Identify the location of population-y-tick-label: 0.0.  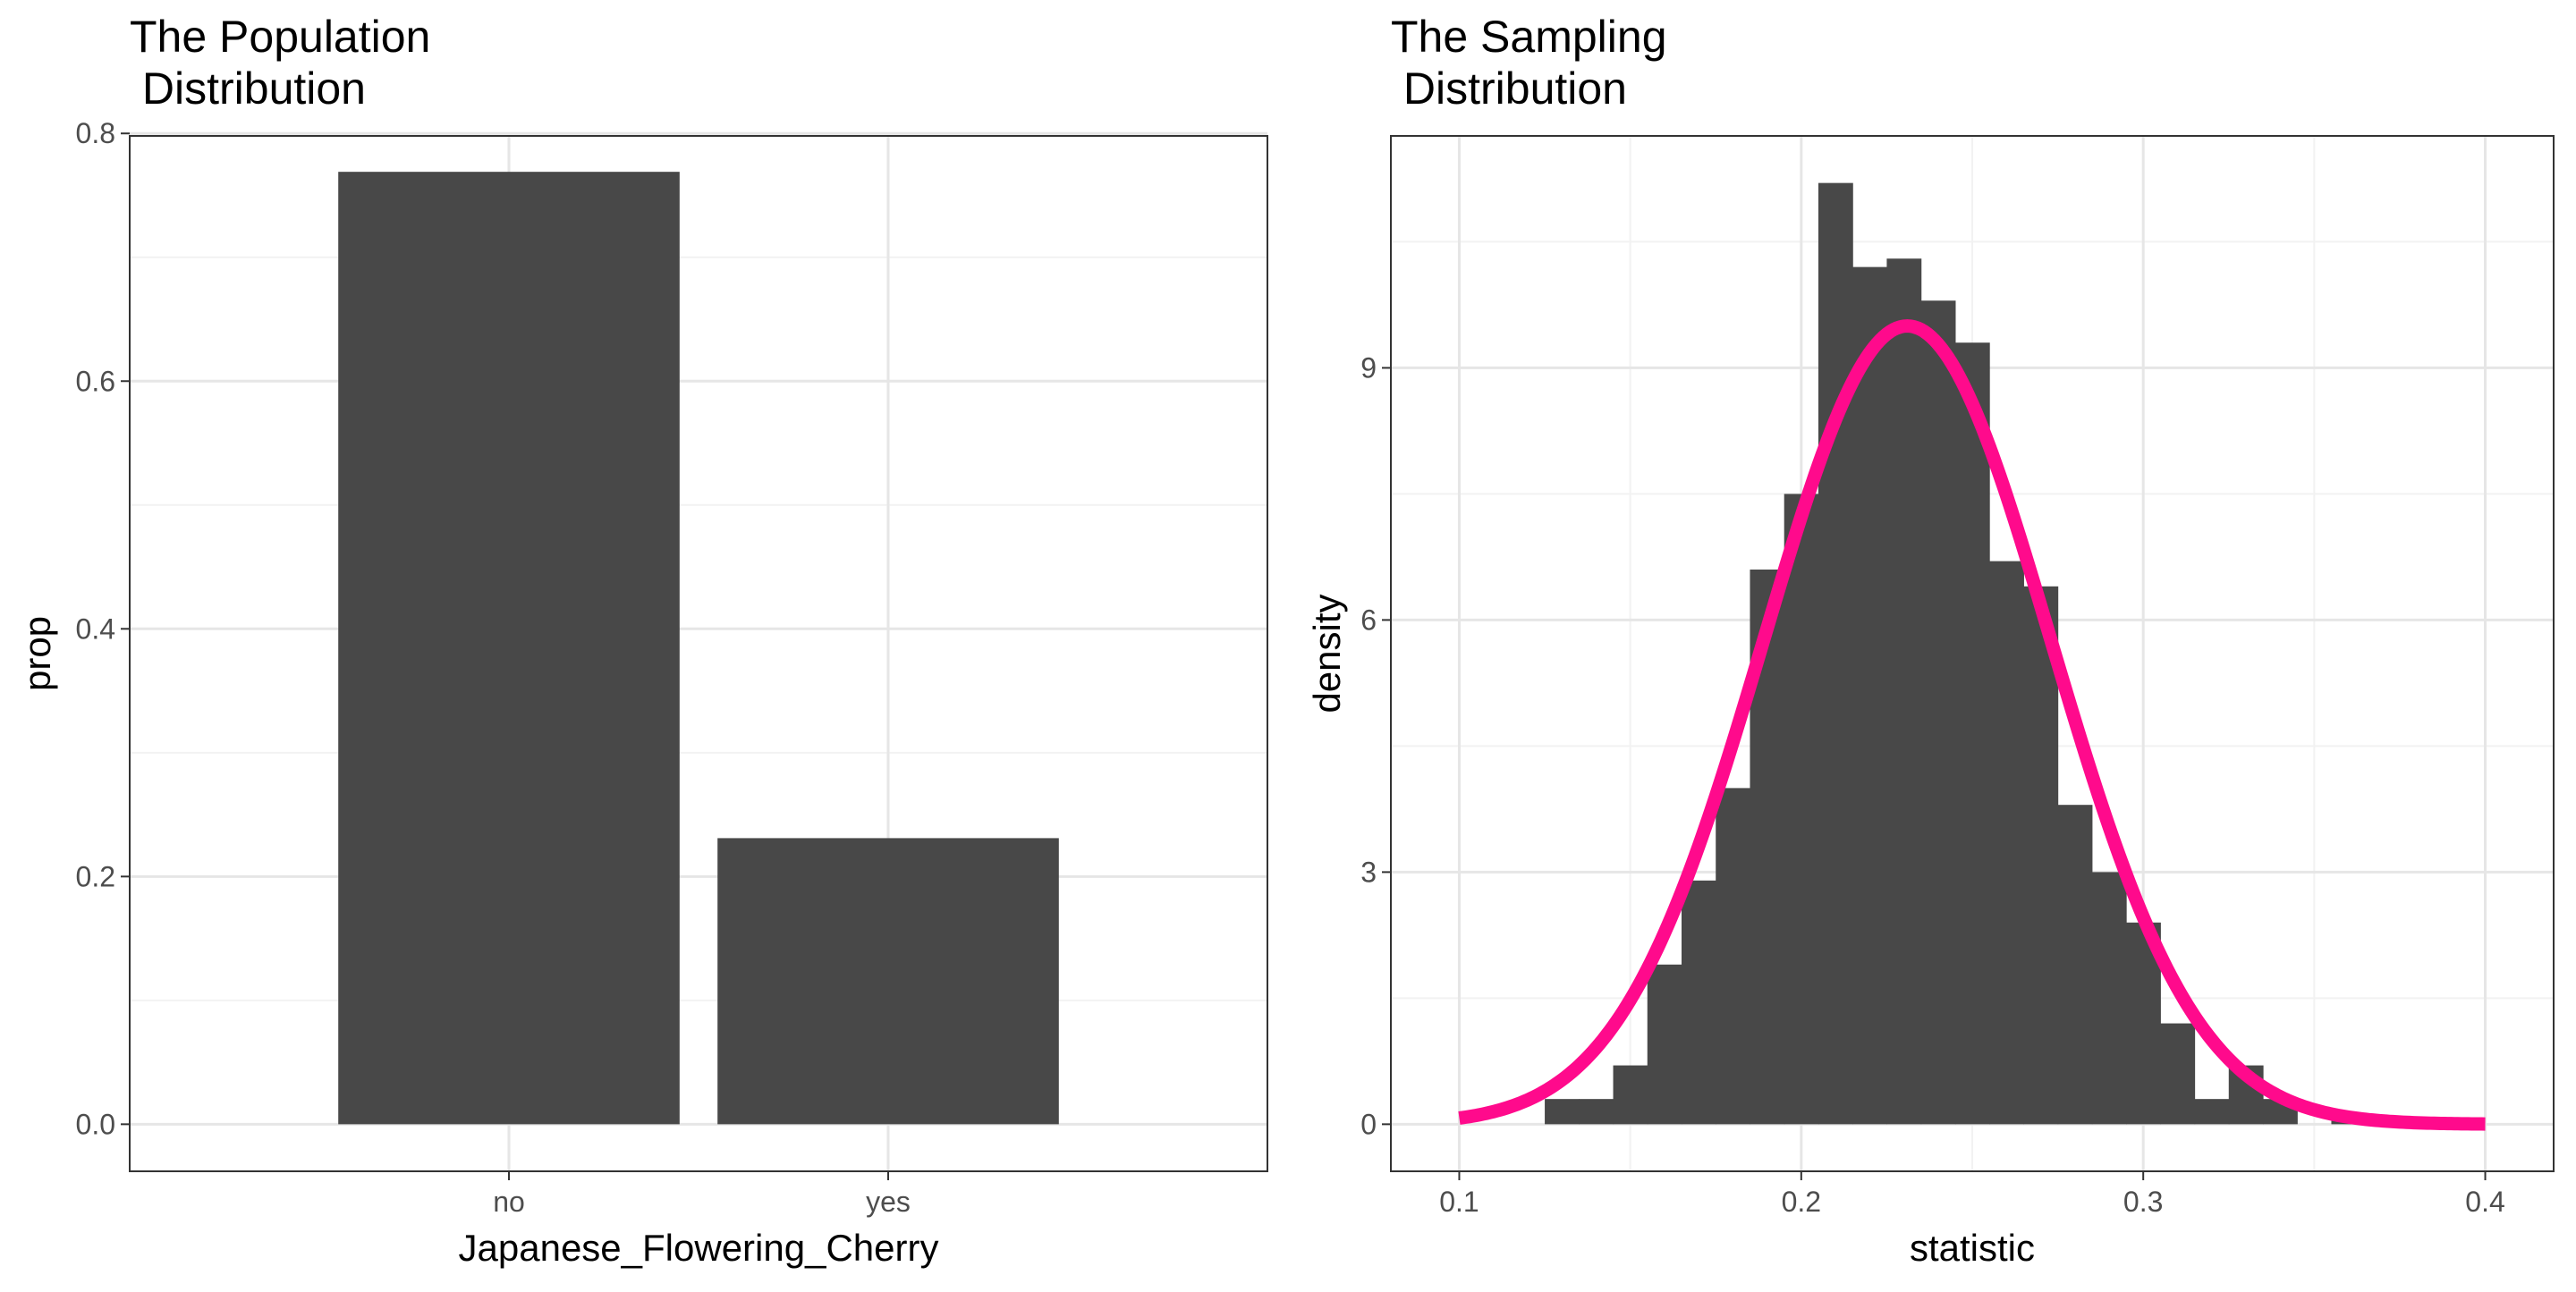
(95, 1124).